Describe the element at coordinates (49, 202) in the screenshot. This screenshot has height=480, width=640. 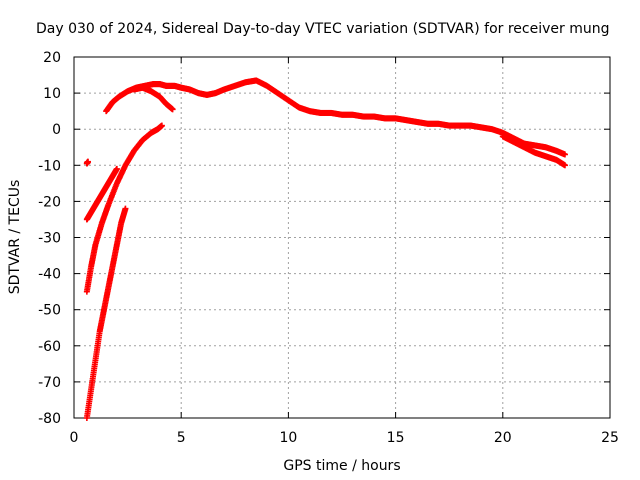
I see `y-tick-label: -20` at that location.